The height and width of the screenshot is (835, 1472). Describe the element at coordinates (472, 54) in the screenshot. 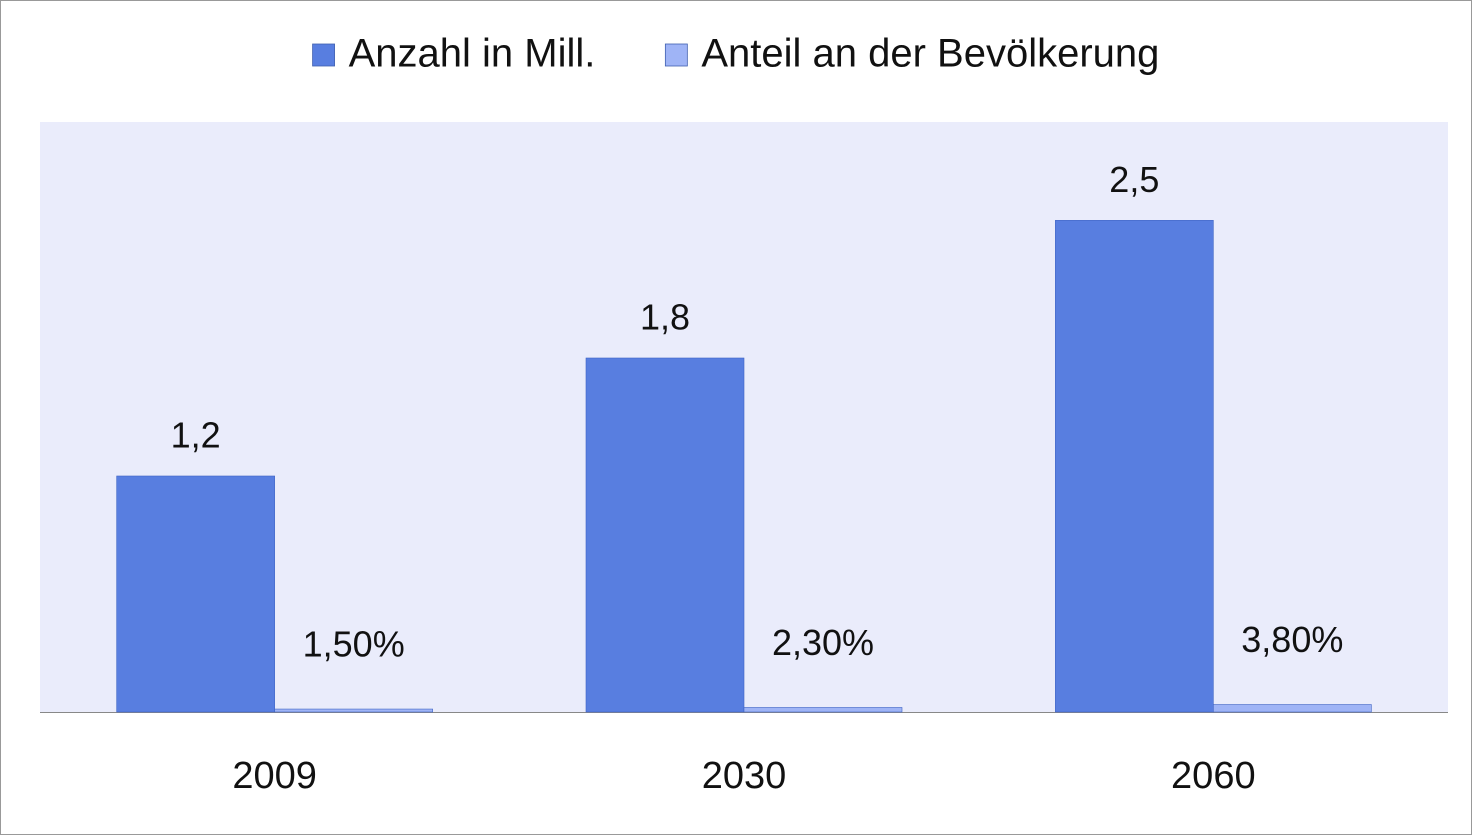

I see `legend-label: Anzahl in Mill.` at that location.